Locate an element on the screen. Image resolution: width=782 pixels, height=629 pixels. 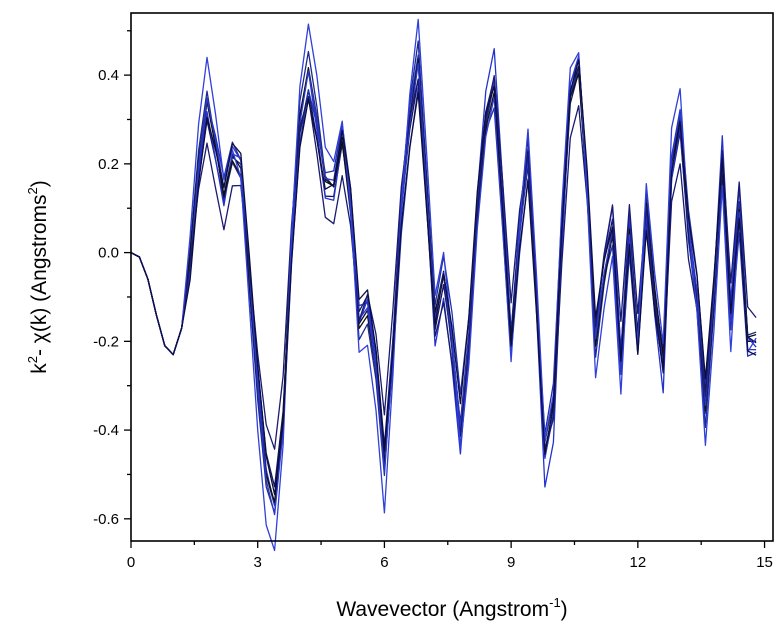
x-tick-label: 9 is located at coordinates (511, 562).